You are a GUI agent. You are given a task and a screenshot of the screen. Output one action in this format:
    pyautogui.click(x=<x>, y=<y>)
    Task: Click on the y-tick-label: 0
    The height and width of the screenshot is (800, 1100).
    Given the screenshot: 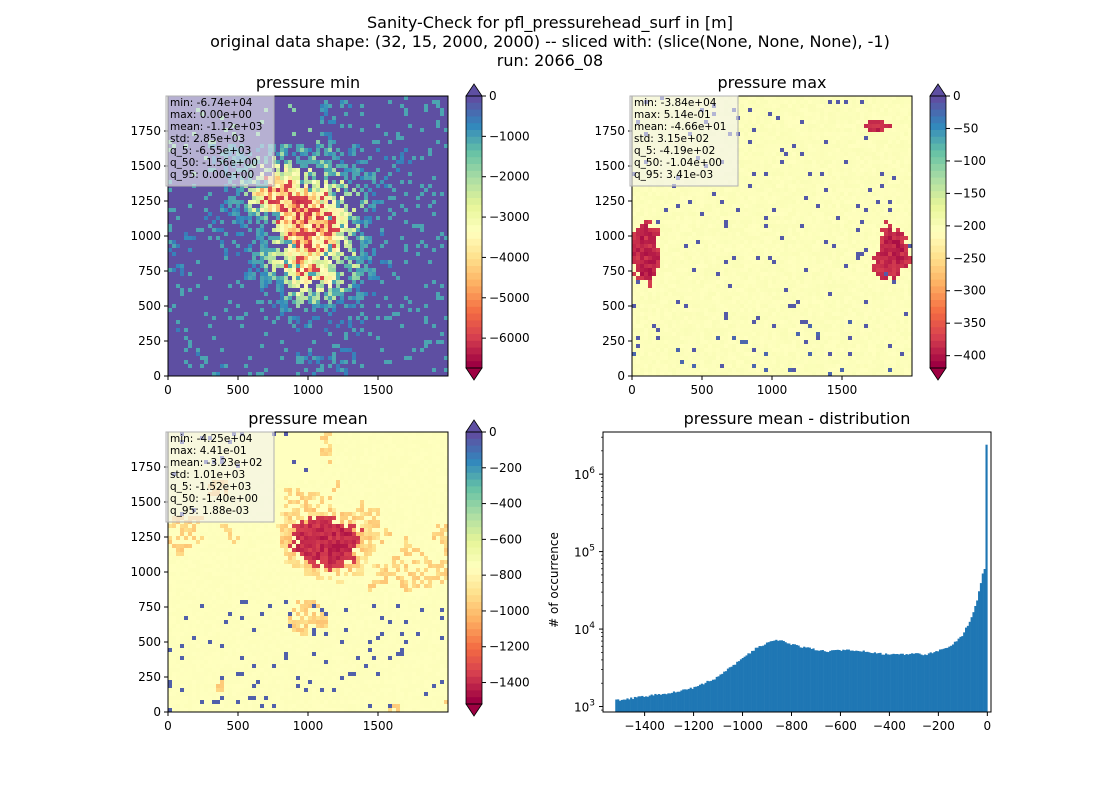 What is the action you would take?
    pyautogui.click(x=157, y=376)
    